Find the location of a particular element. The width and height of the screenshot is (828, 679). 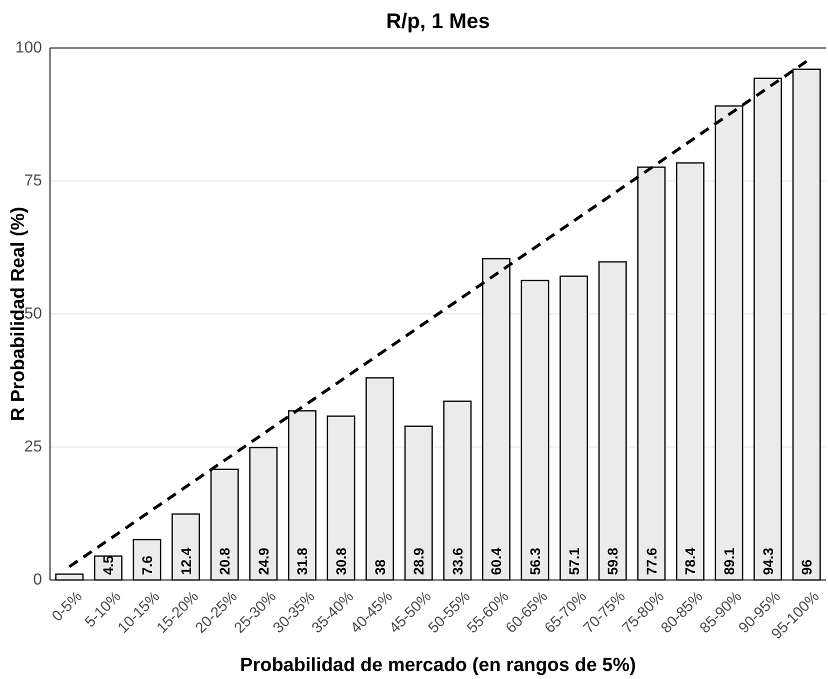

data-label: 56.3 is located at coordinates (535, 561).